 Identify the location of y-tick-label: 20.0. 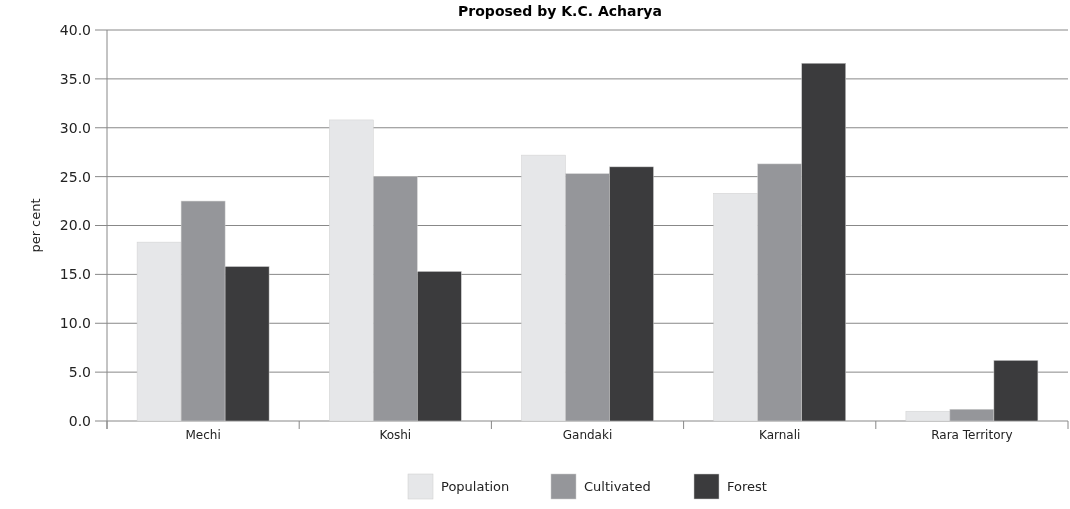
(75, 225).